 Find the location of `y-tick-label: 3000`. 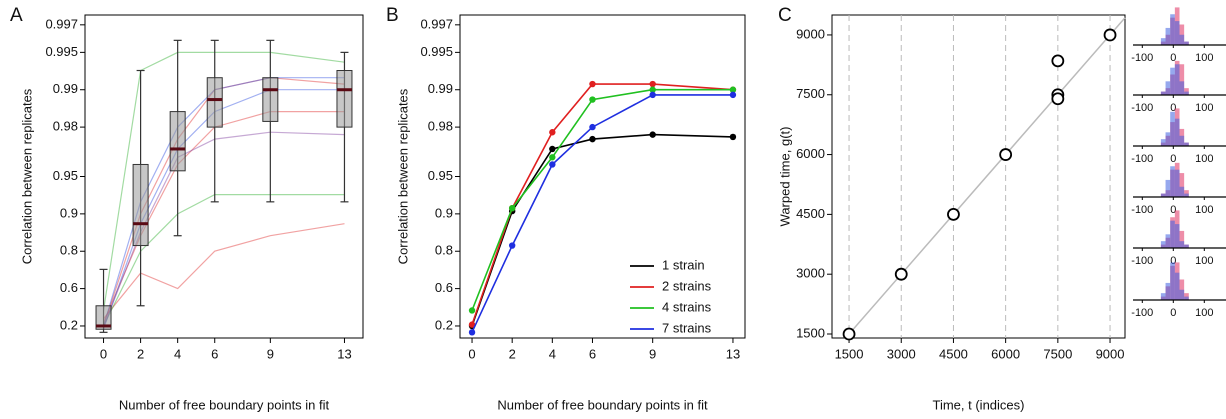

y-tick-label: 3000 is located at coordinates (810, 273).